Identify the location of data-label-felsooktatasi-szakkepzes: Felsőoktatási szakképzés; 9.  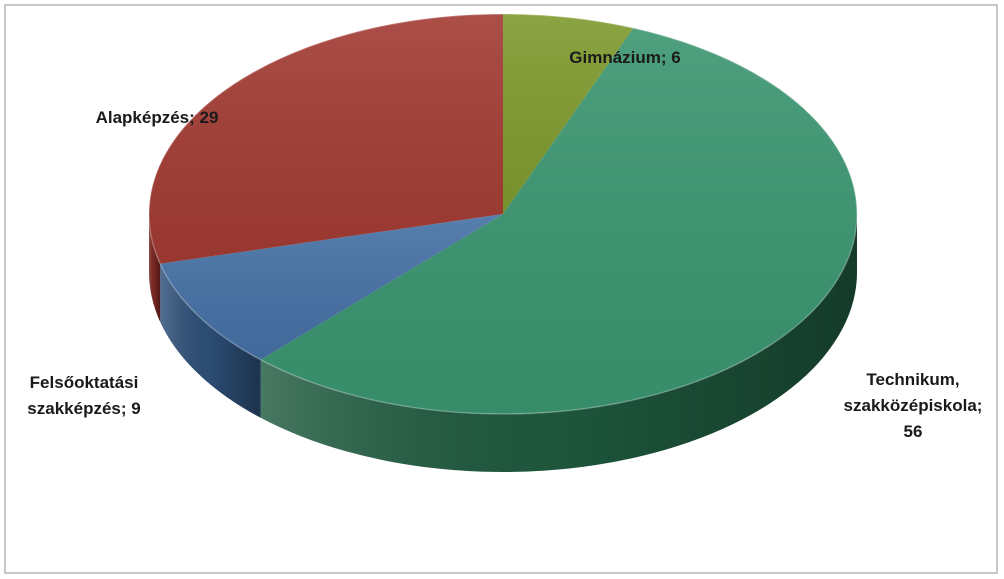
(83, 395).